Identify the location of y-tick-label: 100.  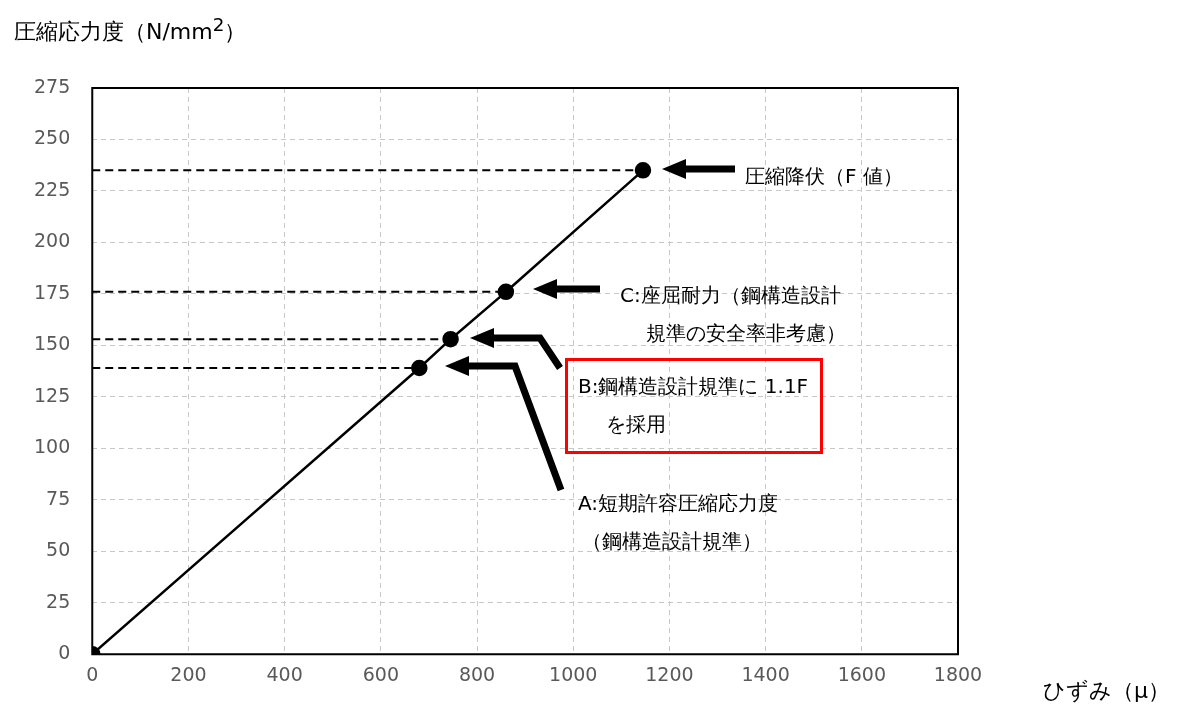
(52, 446).